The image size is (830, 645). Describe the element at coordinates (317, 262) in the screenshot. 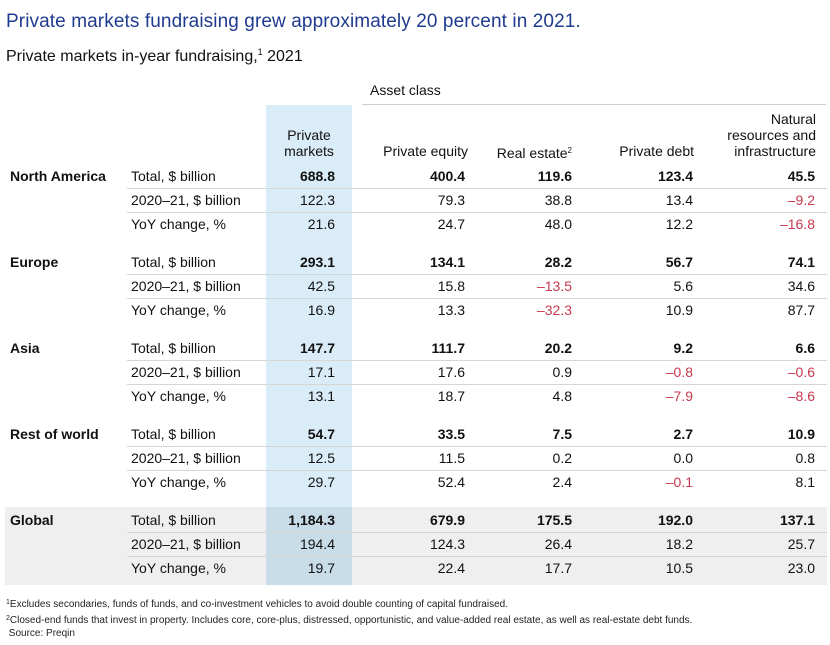

I see `table-cell: 293.1` at that location.